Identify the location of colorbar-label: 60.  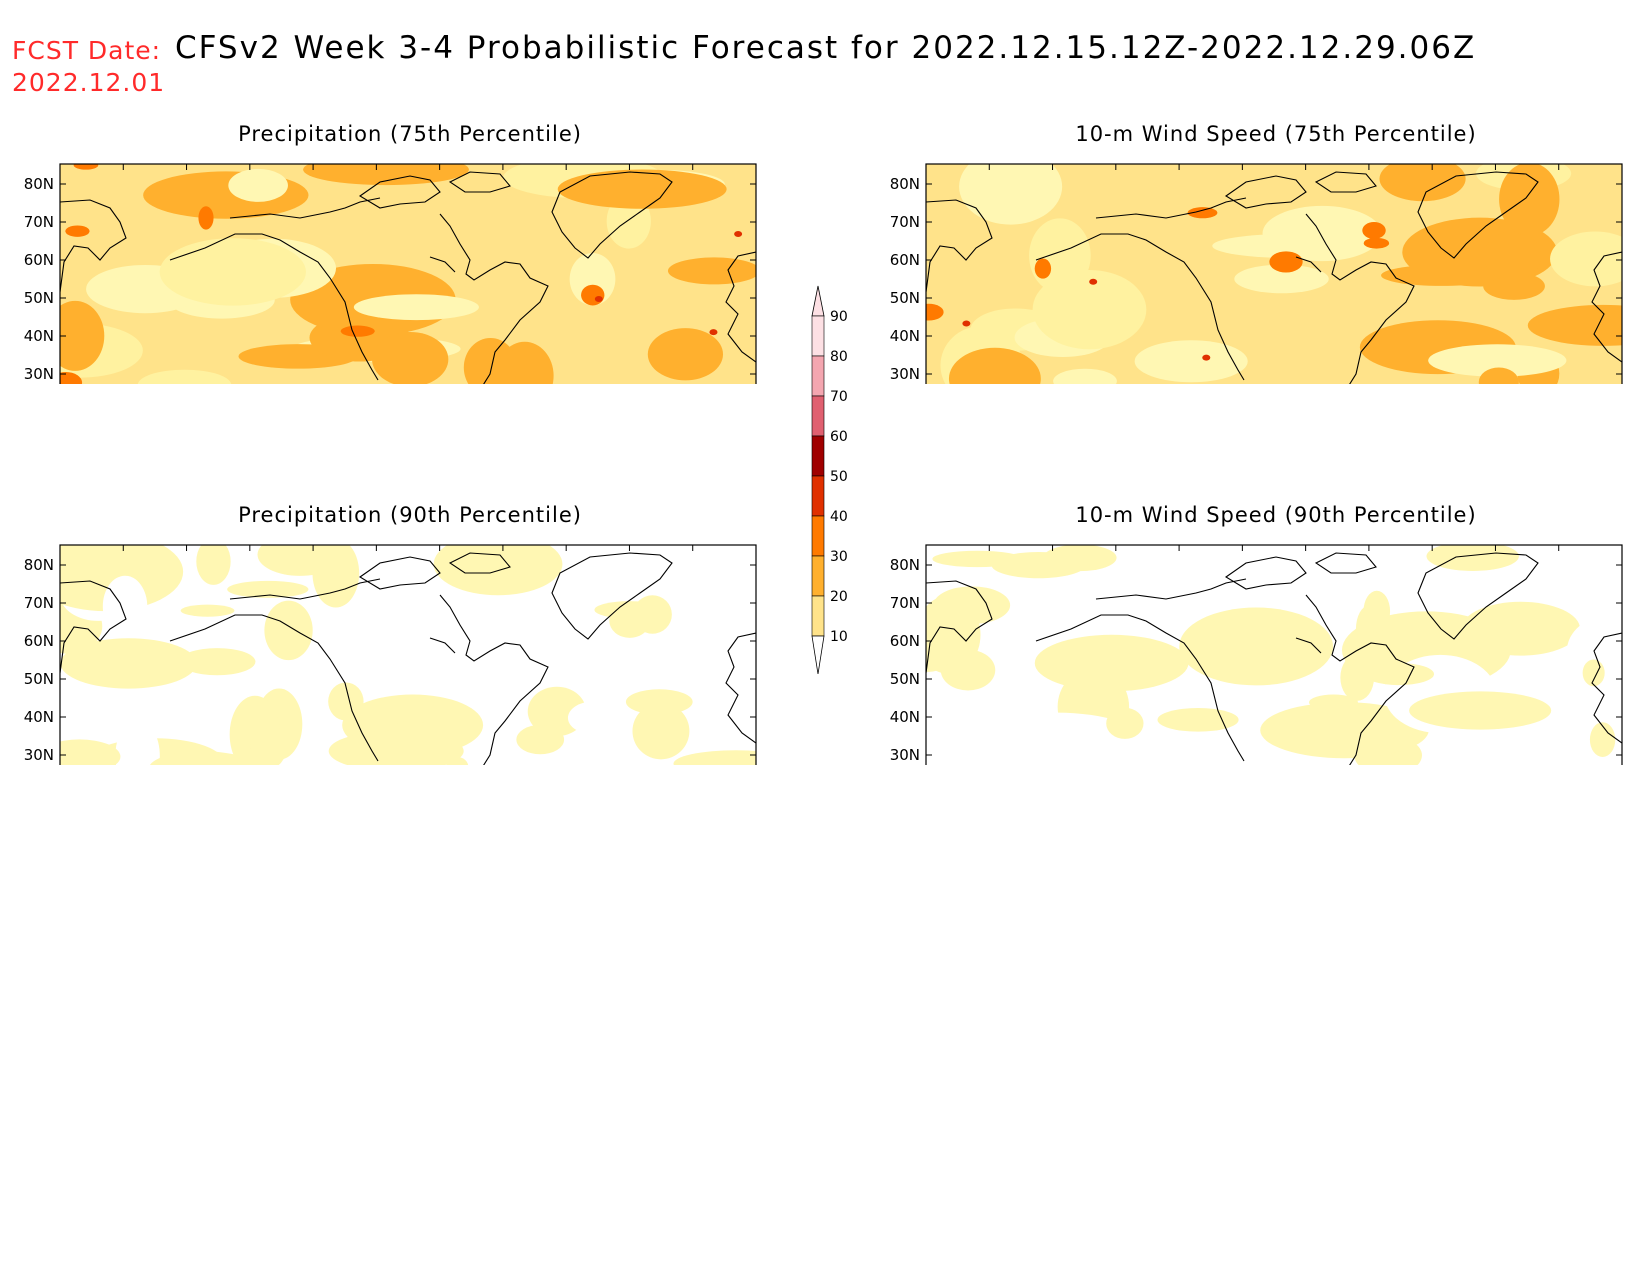
(839, 437).